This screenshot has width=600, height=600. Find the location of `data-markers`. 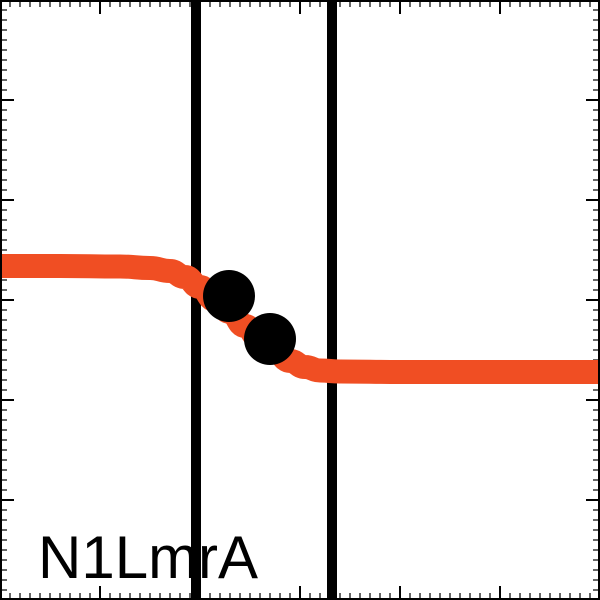

data-markers is located at coordinates (249, 317).